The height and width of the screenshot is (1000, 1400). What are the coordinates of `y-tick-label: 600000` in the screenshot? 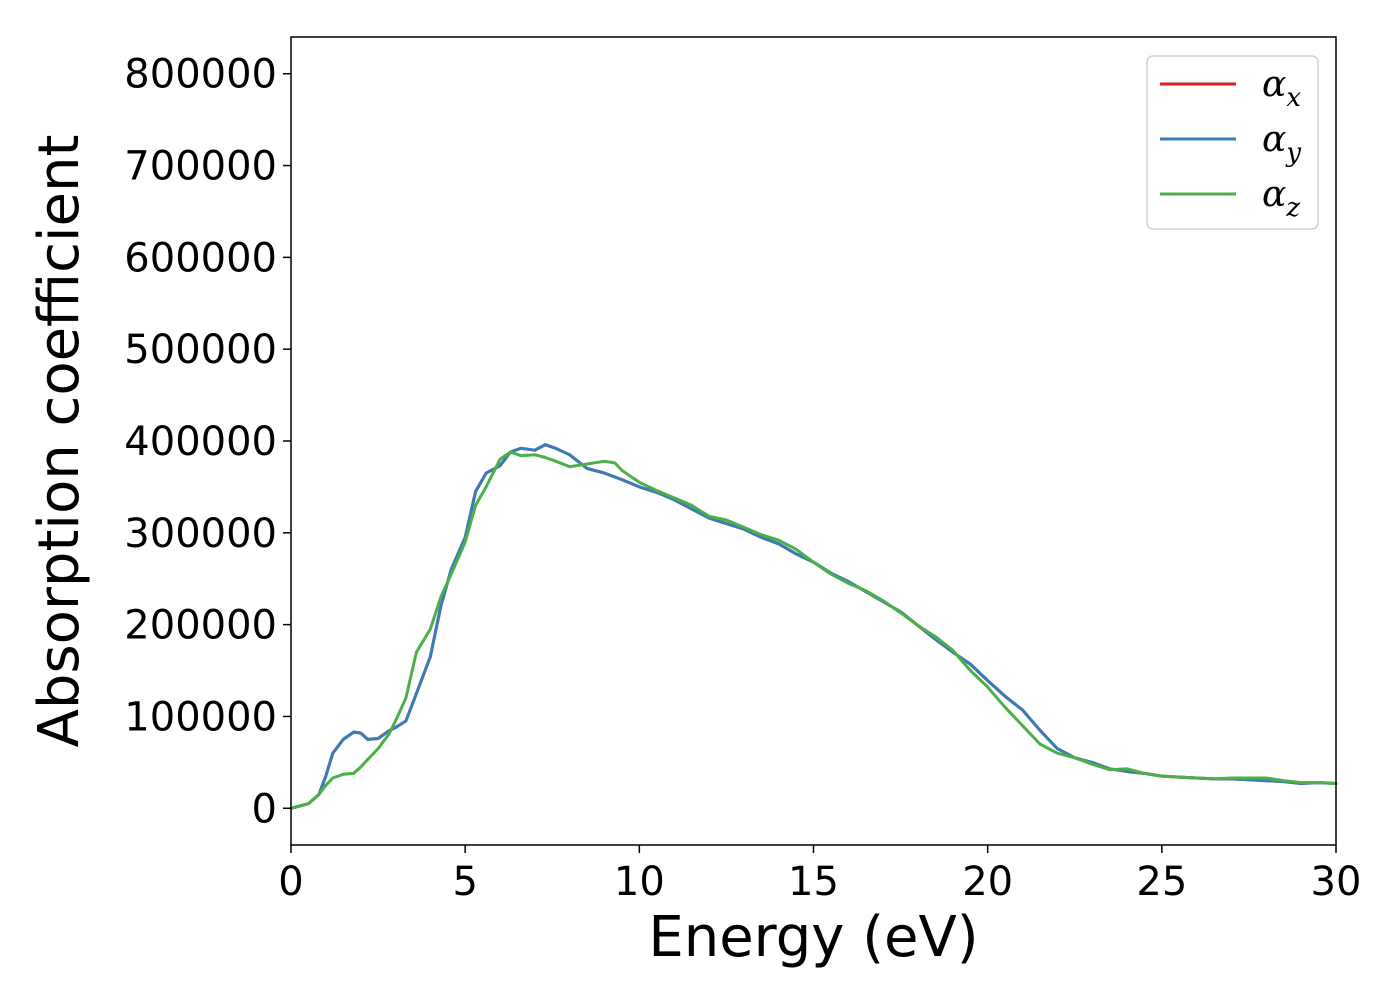 It's located at (200, 258).